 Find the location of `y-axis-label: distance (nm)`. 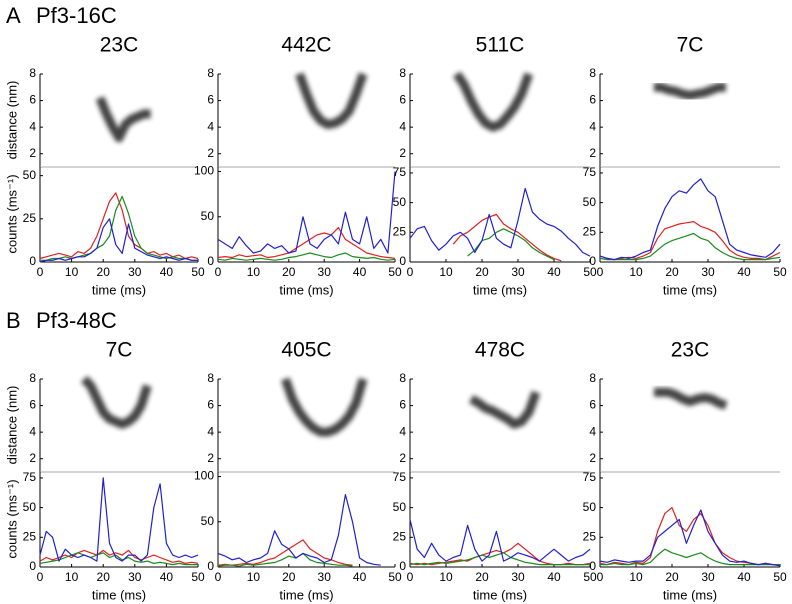

y-axis-label: distance (nm) is located at coordinates (11, 425).